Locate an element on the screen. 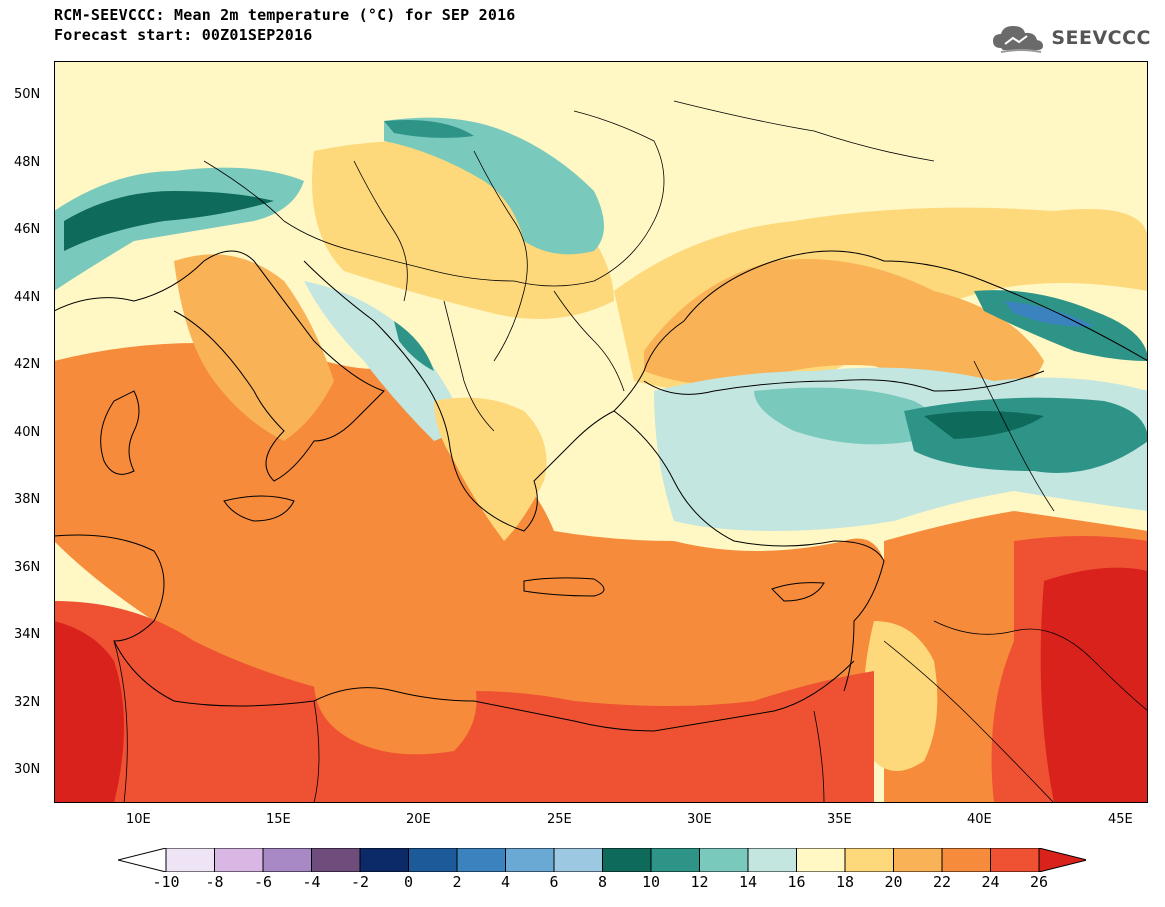 Image resolution: width=1165 pixels, height=907 pixels. anatolia-teal-zone is located at coordinates (844, 416).